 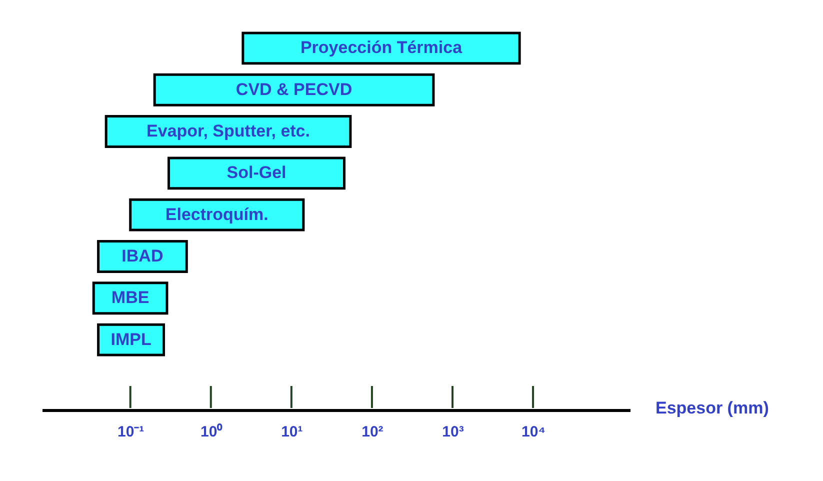 I want to click on y-tick-label: MBE, so click(x=130, y=298).